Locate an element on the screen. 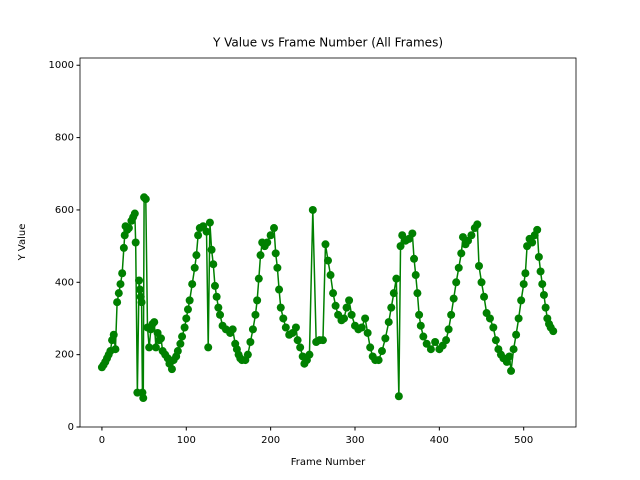 Image resolution: width=640 pixels, height=480 pixels. x-tick-label: 200 is located at coordinates (270, 440).